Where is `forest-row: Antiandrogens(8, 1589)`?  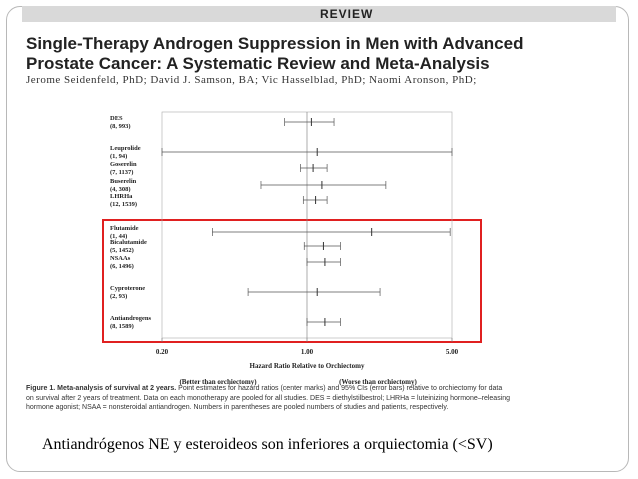 forest-row: Antiandrogens(8, 1589) is located at coordinates (225, 322).